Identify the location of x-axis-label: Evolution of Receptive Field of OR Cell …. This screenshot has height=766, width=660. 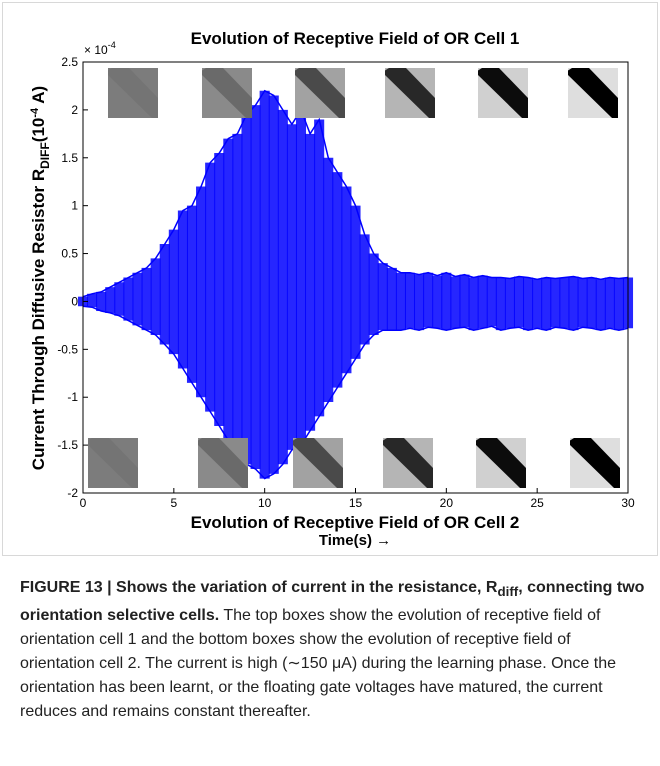
(355, 522).